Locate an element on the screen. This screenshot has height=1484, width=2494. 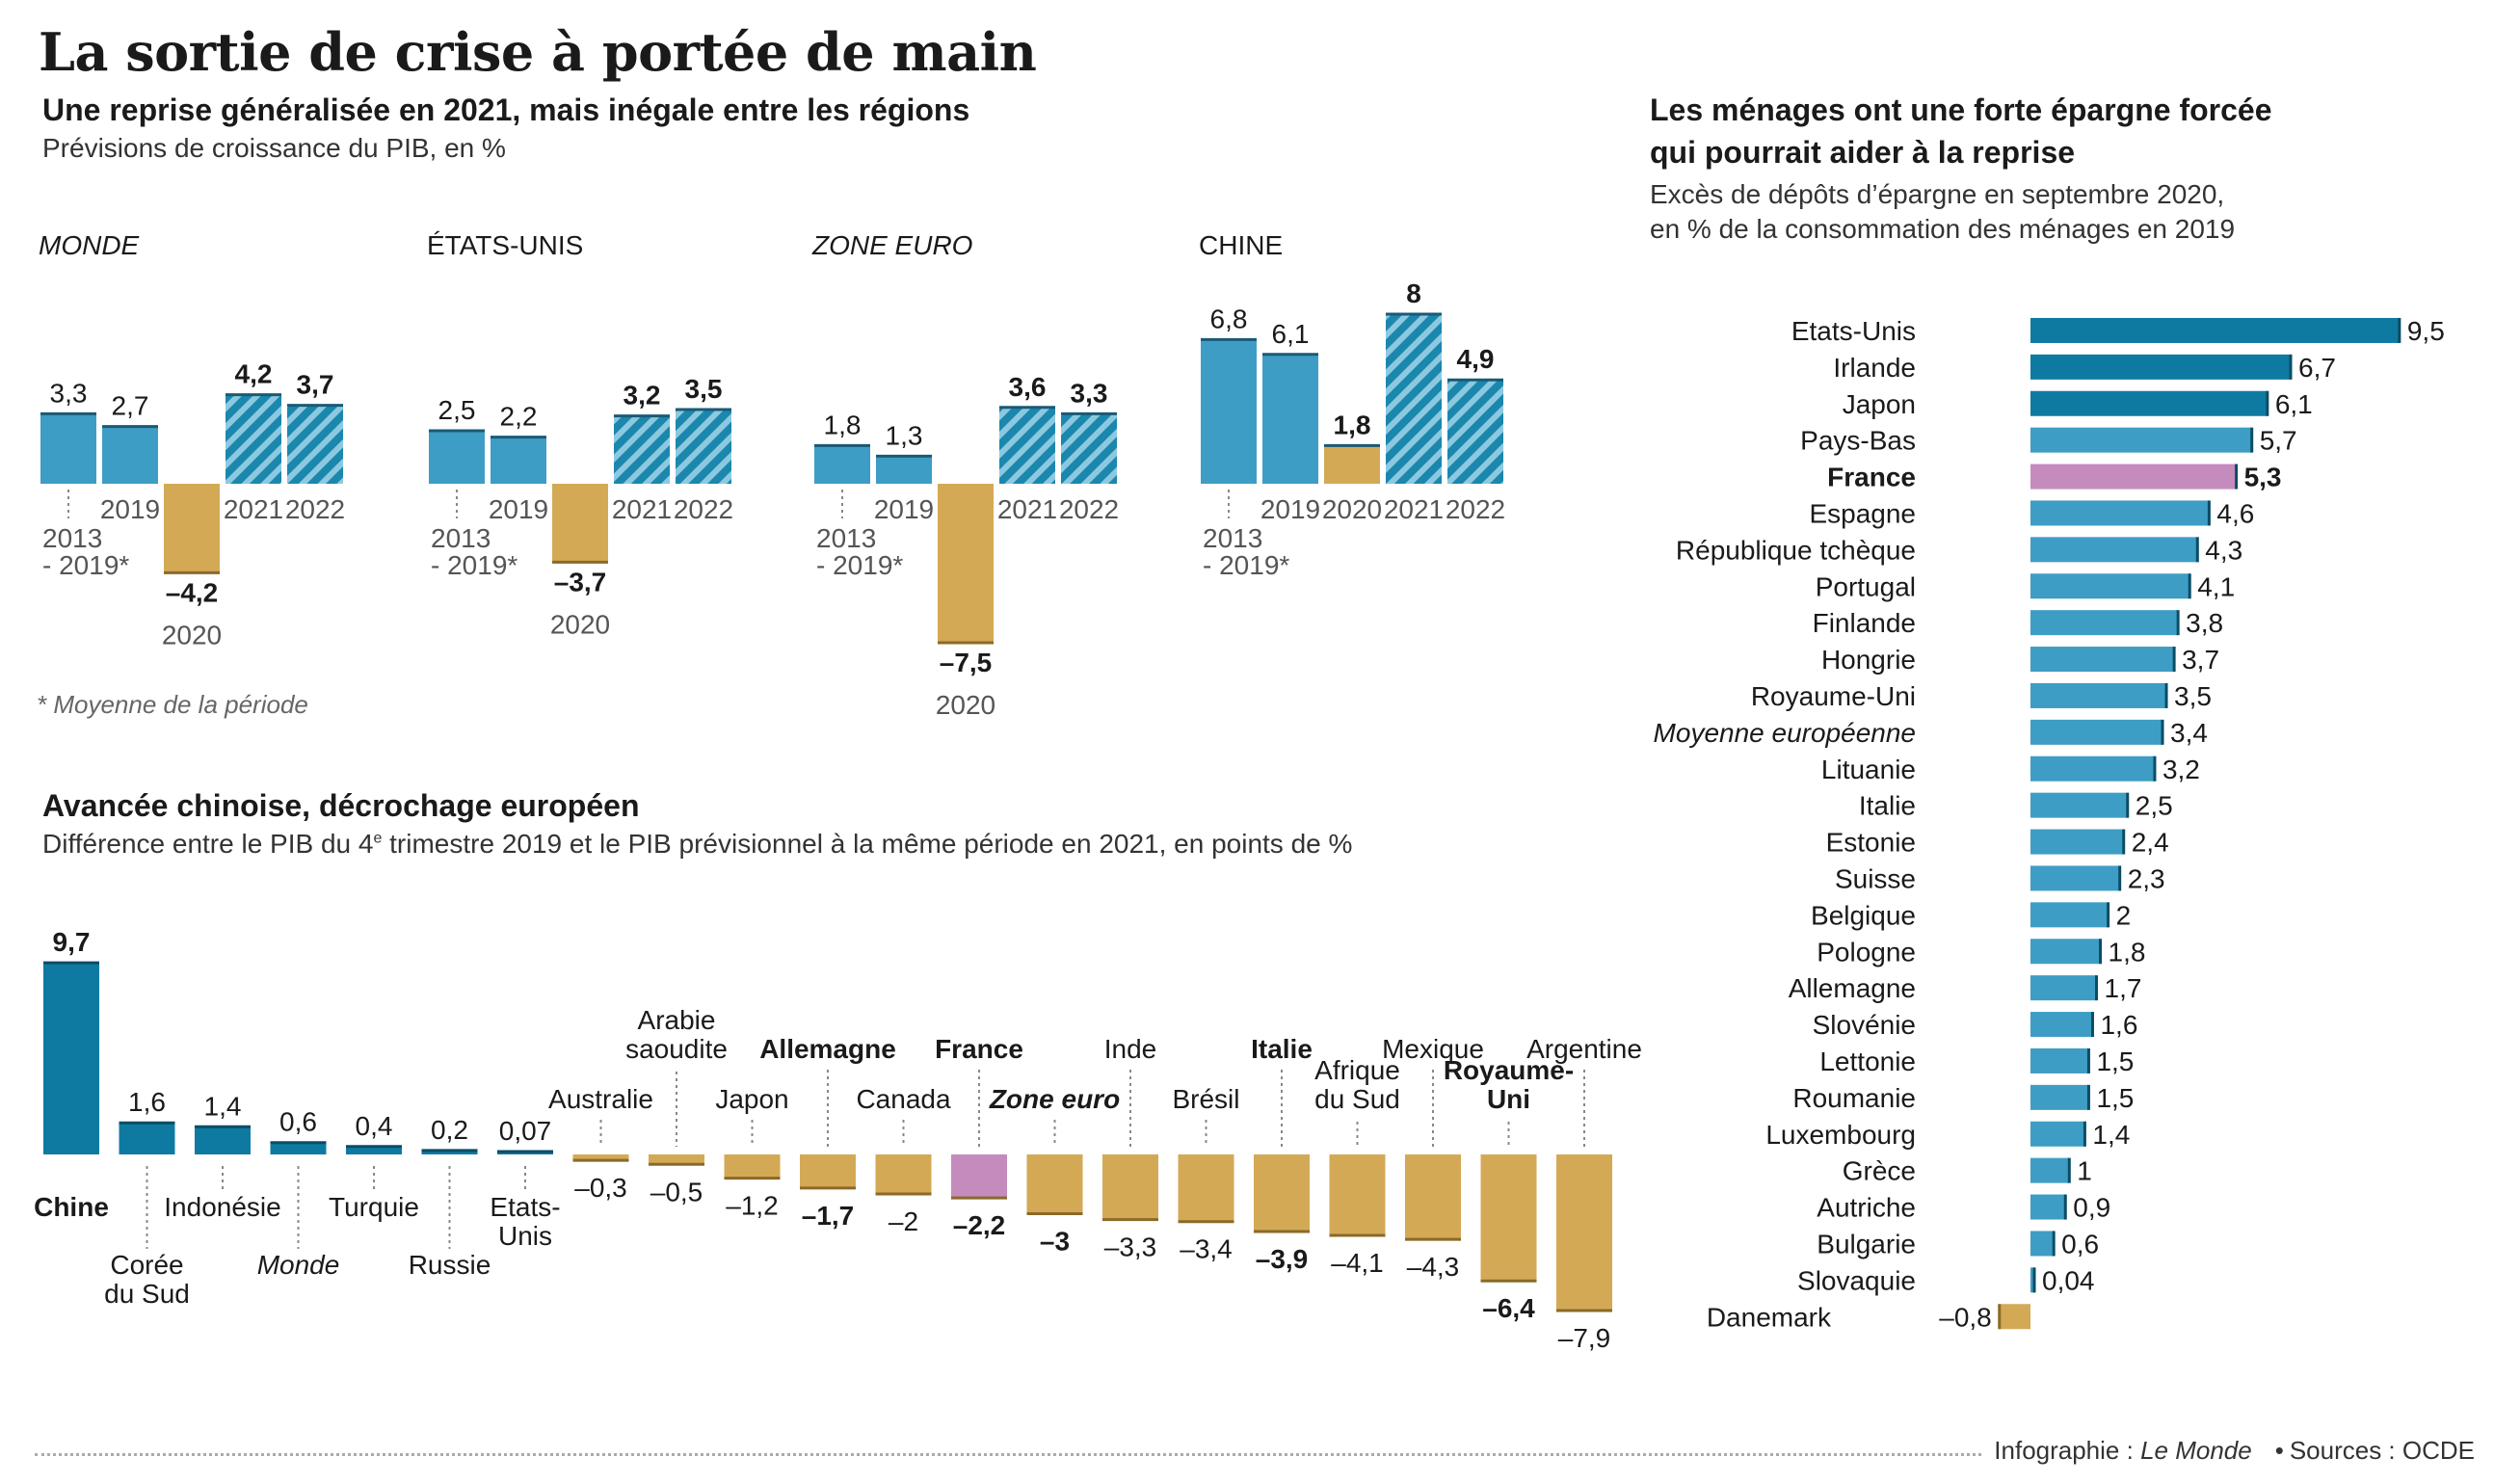
saving-value-3: 5,7 is located at coordinates (2278, 441).